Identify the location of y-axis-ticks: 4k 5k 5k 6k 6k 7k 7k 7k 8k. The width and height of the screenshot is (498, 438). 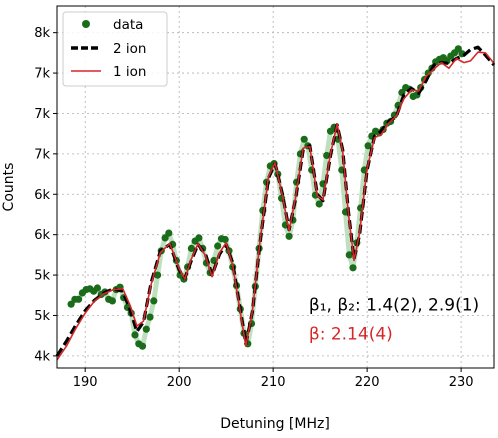
(45, 195).